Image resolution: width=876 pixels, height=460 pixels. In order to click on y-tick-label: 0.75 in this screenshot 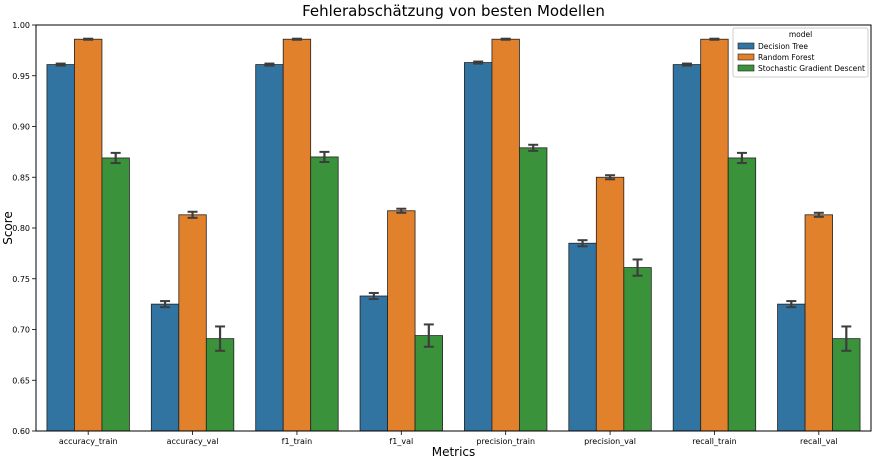, I will do `click(21, 279)`.